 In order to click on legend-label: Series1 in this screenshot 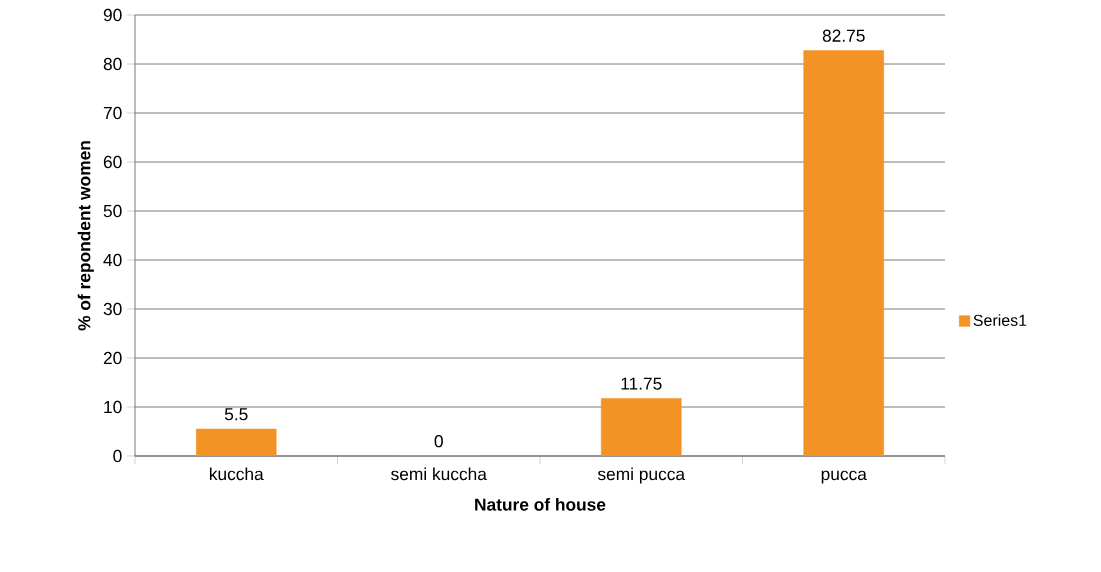, I will do `click(1000, 320)`.